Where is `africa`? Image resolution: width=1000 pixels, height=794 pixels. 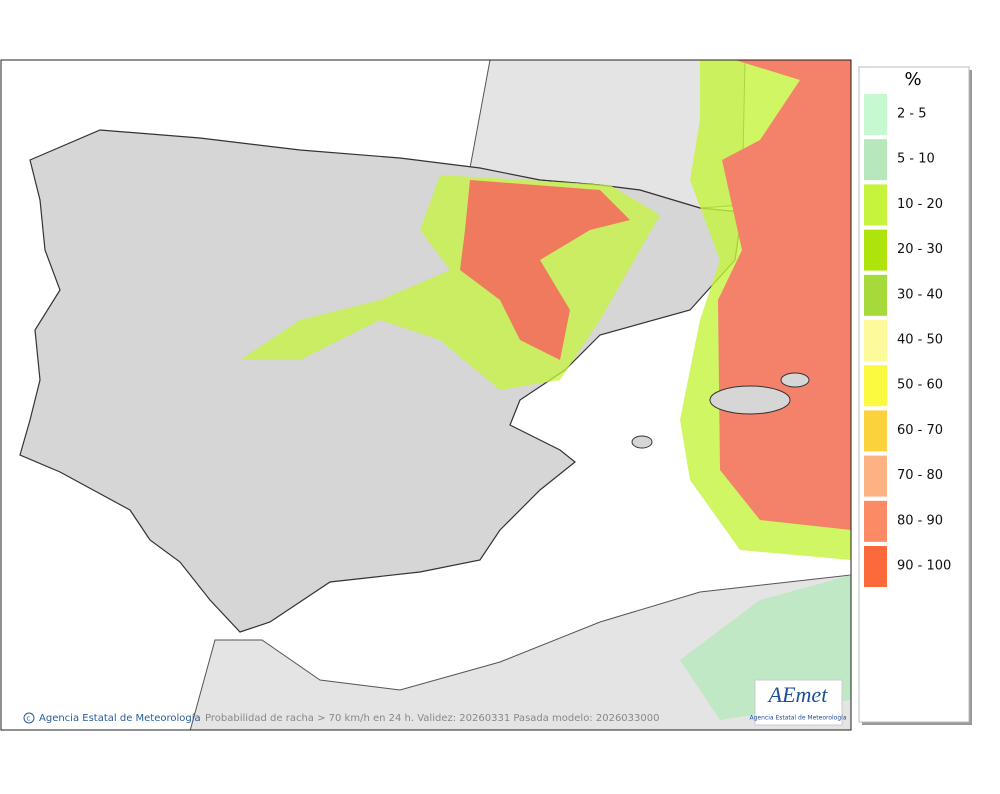 africa is located at coordinates (520, 652).